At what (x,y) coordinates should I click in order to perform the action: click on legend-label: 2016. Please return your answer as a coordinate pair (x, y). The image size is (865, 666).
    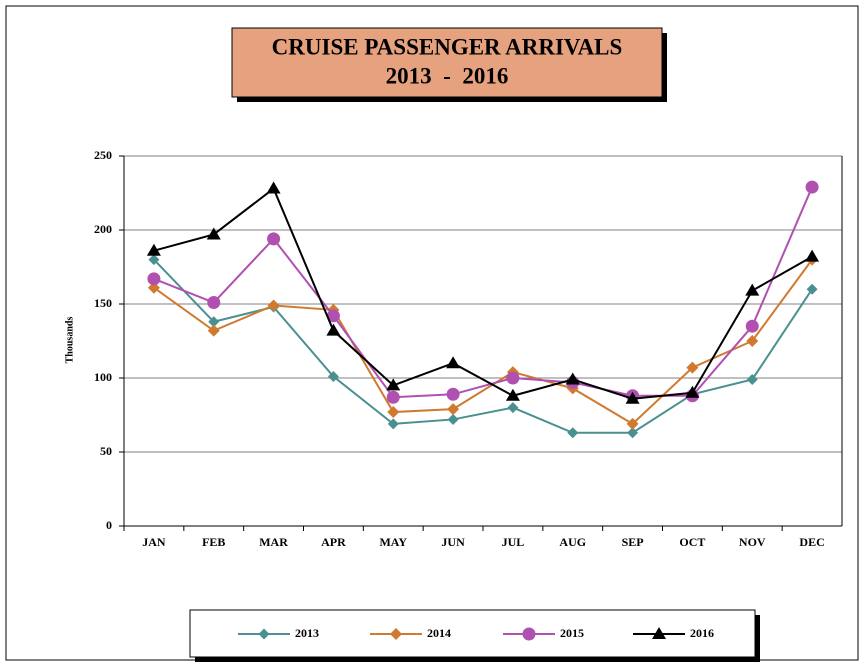
    Looking at the image, I should click on (702, 633).